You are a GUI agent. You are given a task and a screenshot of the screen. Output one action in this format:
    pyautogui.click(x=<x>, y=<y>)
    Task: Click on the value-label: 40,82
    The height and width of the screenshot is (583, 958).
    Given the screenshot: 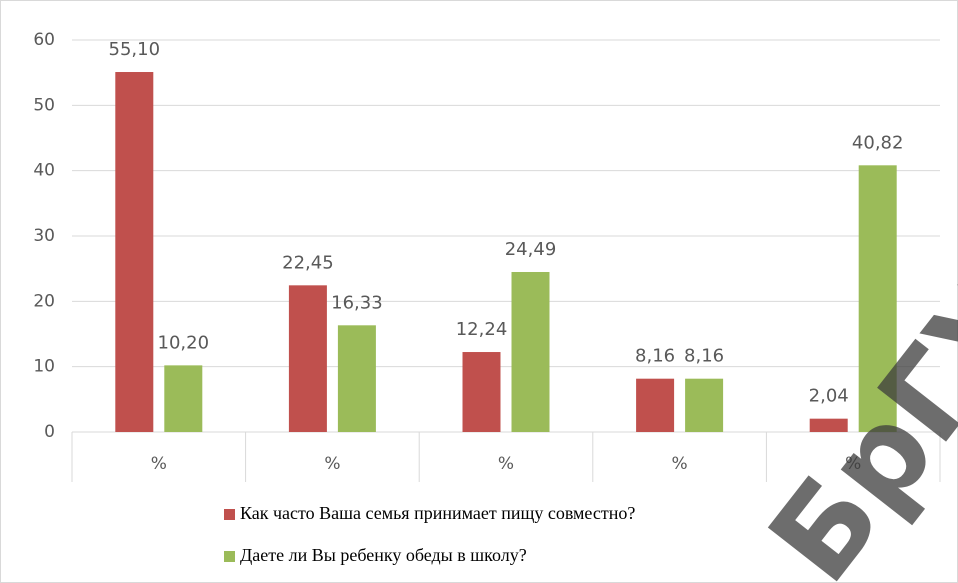 What is the action you would take?
    pyautogui.click(x=878, y=142)
    